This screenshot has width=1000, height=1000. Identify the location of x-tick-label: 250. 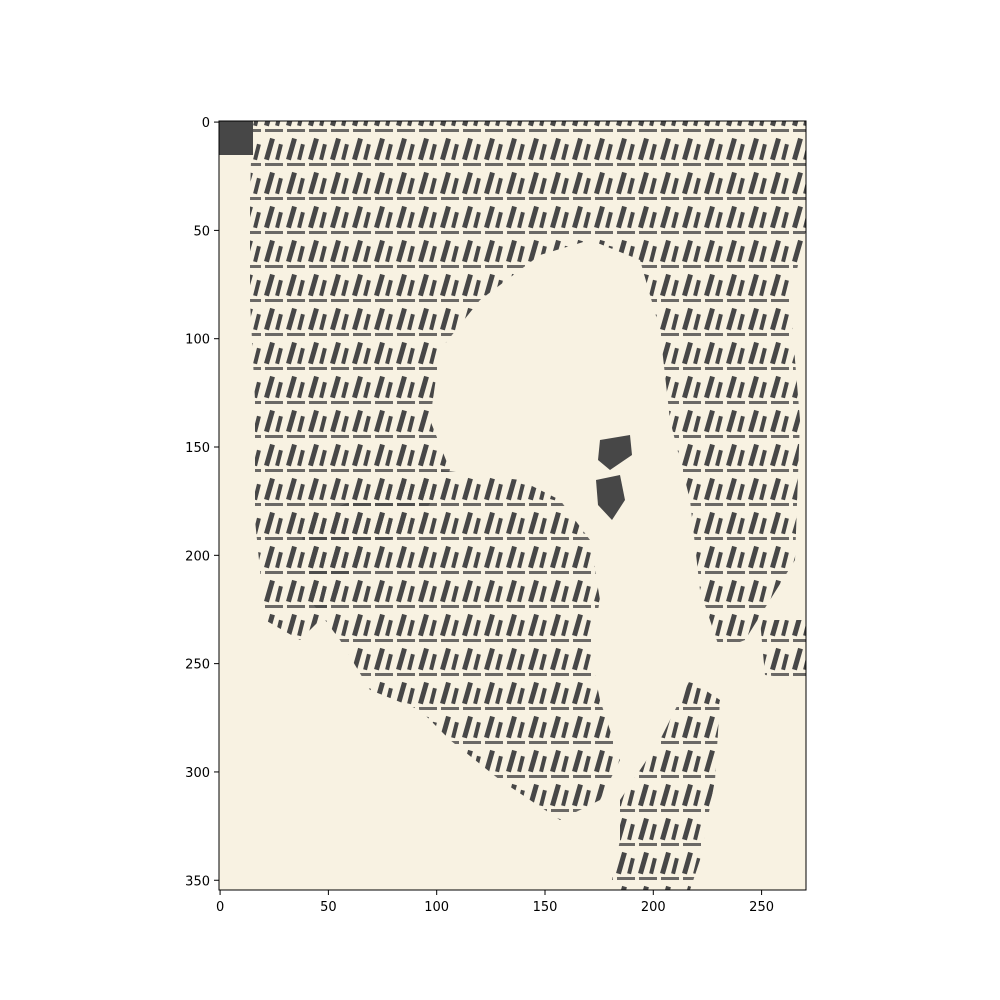
(761, 907).